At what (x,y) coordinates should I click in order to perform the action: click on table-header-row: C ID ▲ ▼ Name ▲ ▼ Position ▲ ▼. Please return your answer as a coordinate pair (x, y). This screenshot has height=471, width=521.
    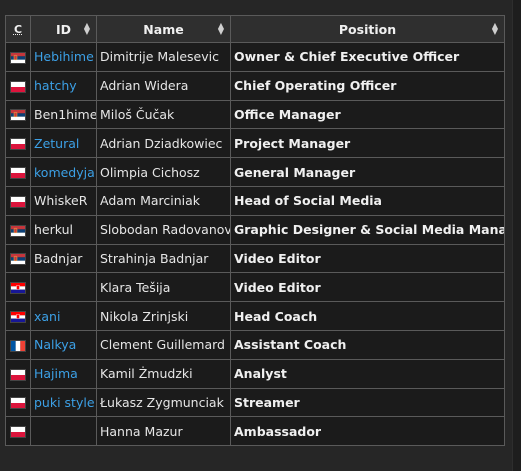
    Looking at the image, I should click on (255, 29).